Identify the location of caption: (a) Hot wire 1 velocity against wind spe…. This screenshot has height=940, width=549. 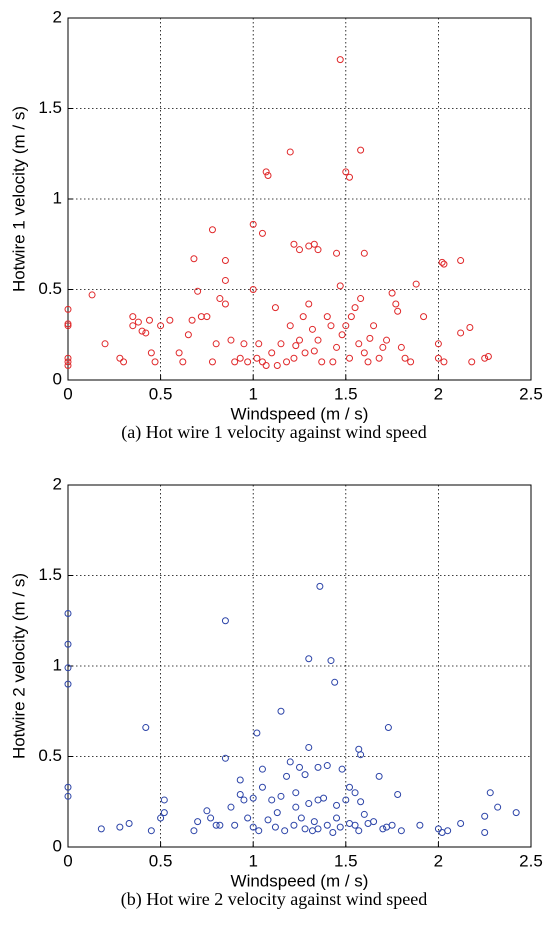
(273, 432).